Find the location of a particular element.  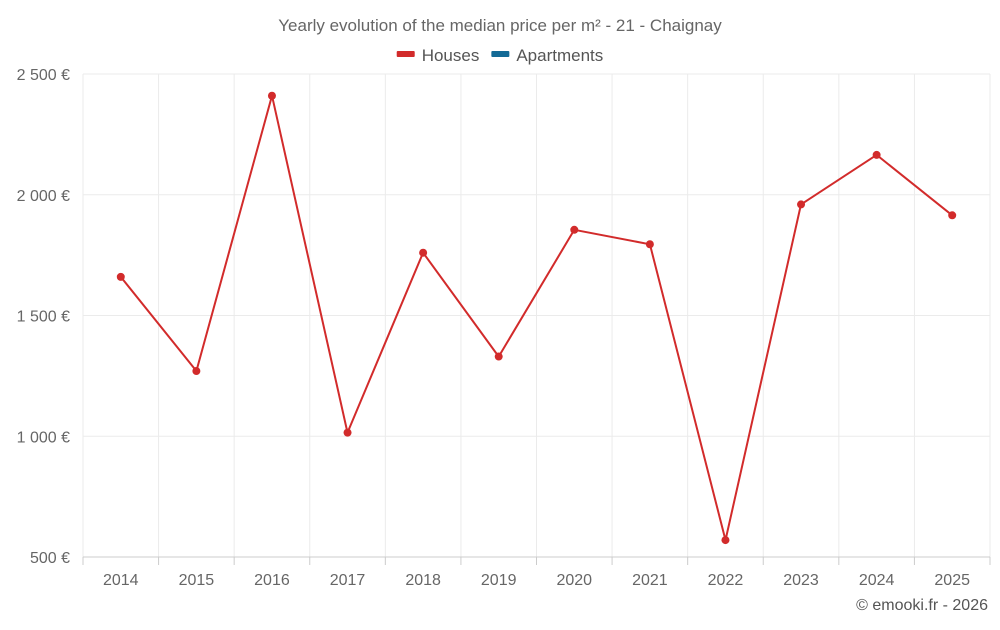

x-tick-label: 2016 is located at coordinates (272, 580).